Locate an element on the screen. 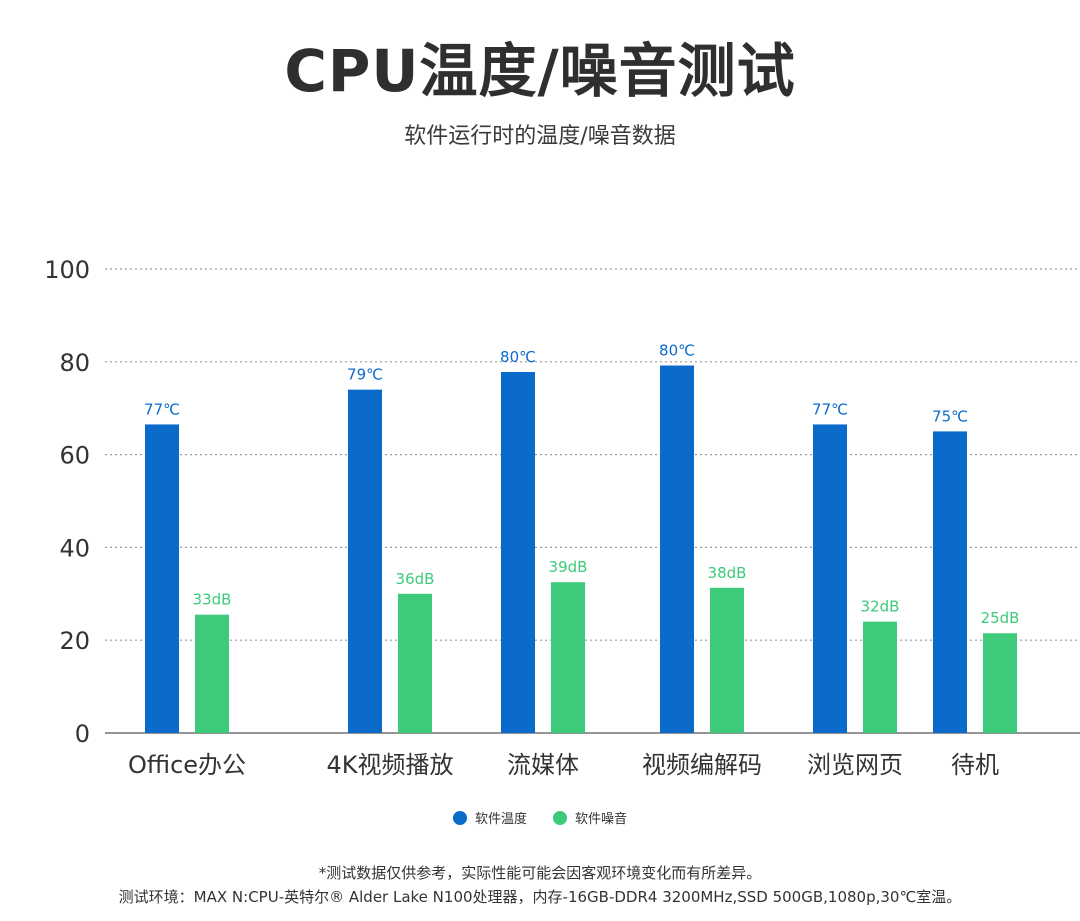 This screenshot has width=1080, height=921. y-tick-label: 40 is located at coordinates (74, 548).